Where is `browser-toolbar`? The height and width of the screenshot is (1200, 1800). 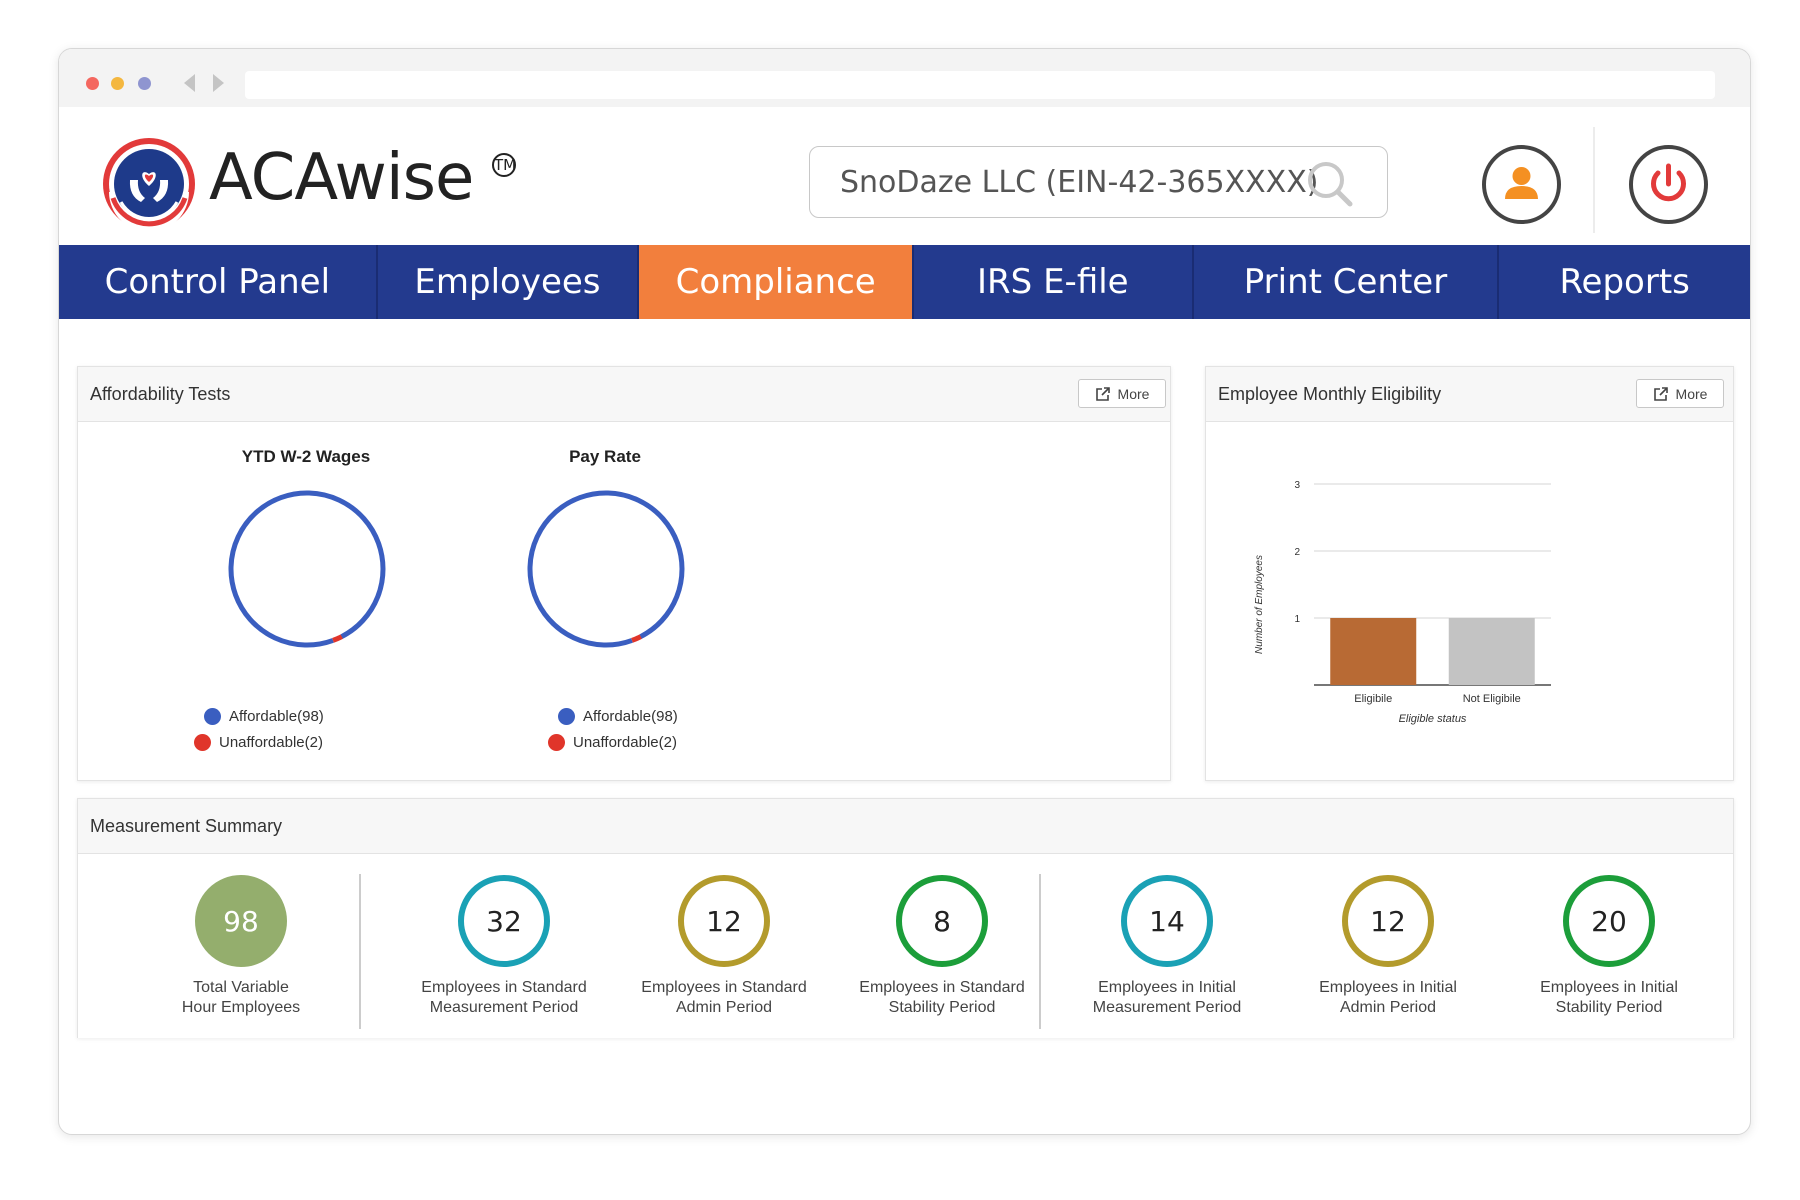
browser-toolbar is located at coordinates (904, 78).